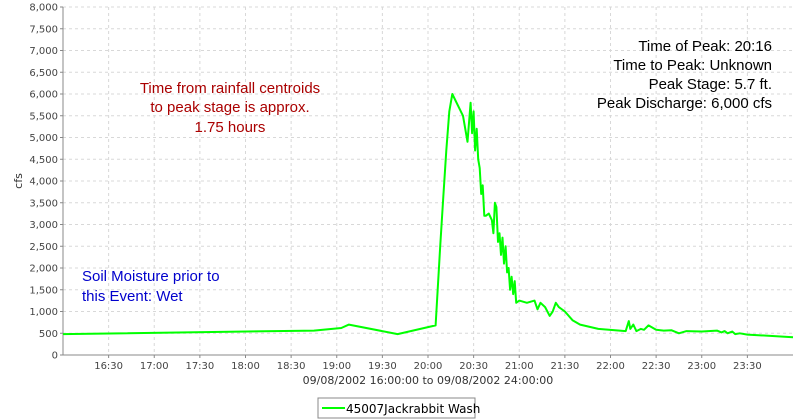 This screenshot has width=800, height=420. What do you see at coordinates (108, 366) in the screenshot?
I see `x-tick-label: 16:30` at bounding box center [108, 366].